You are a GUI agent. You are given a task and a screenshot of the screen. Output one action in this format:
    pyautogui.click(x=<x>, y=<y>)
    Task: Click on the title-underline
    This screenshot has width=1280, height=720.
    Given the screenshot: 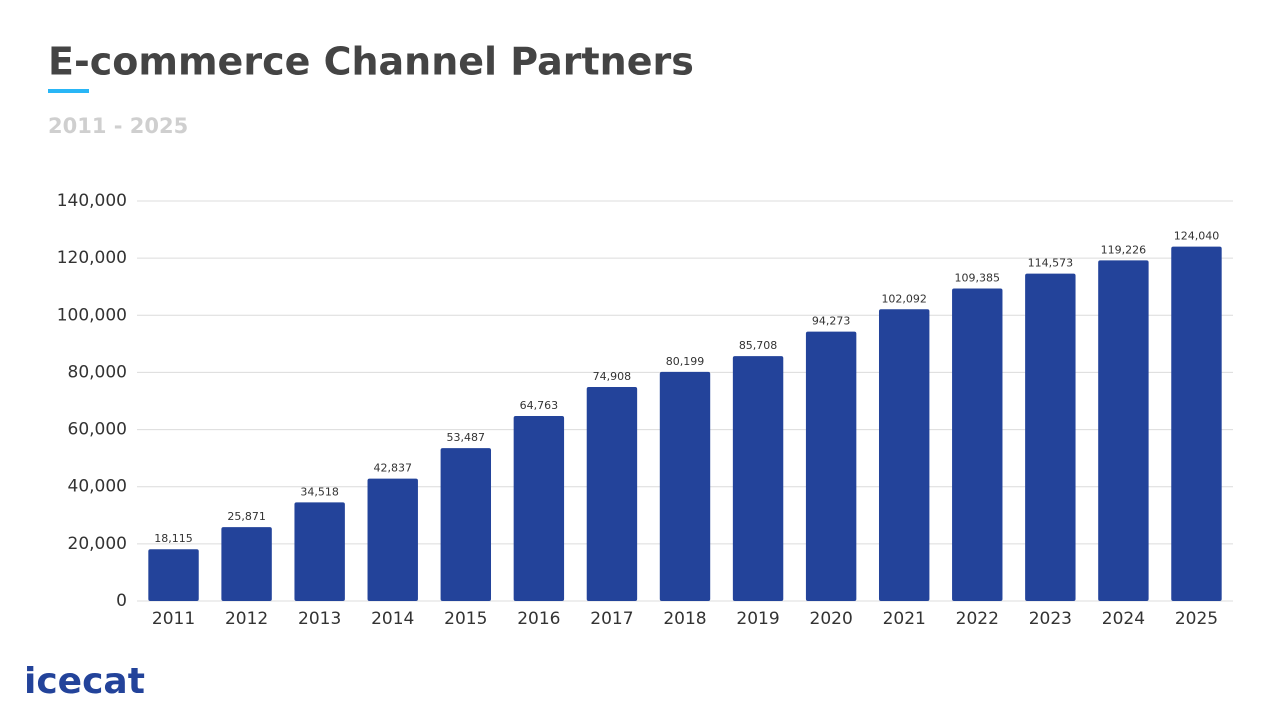 What is the action you would take?
    pyautogui.click(x=68, y=91)
    